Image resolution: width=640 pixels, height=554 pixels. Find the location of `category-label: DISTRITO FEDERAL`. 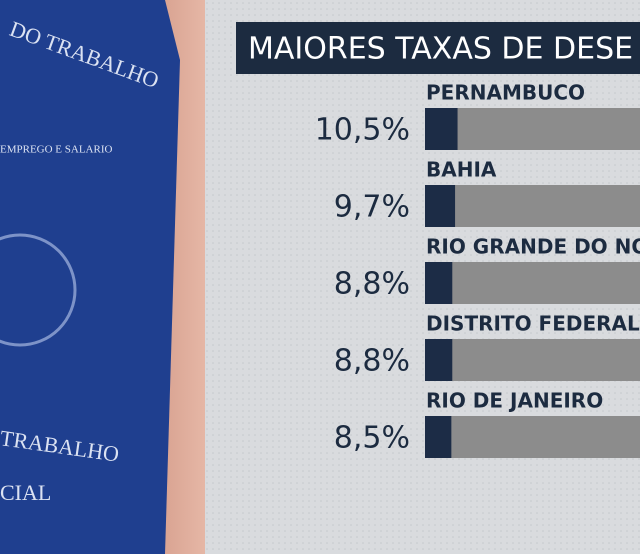

category-label: DISTRITO FEDERAL is located at coordinates (533, 324).